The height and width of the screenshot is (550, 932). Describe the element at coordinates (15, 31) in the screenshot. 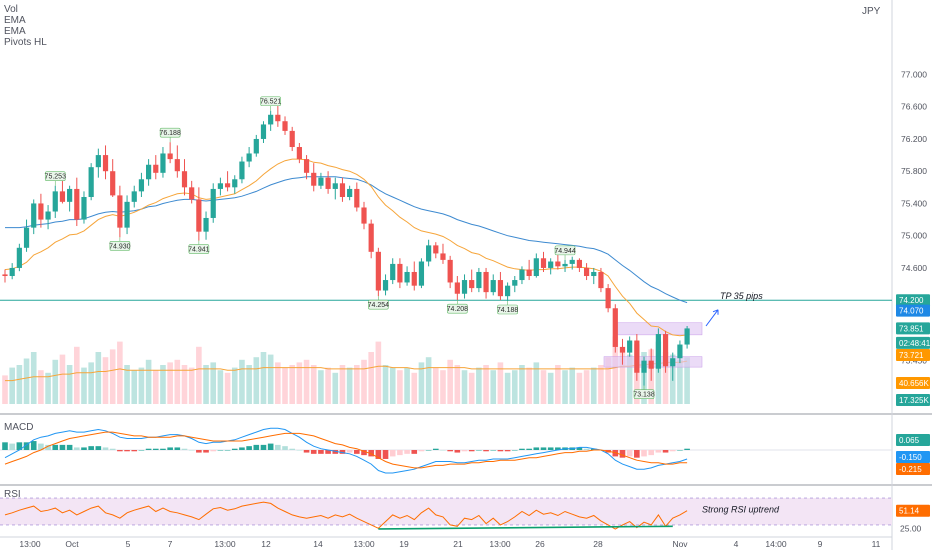

I see `legend-ema-2: EMA` at that location.